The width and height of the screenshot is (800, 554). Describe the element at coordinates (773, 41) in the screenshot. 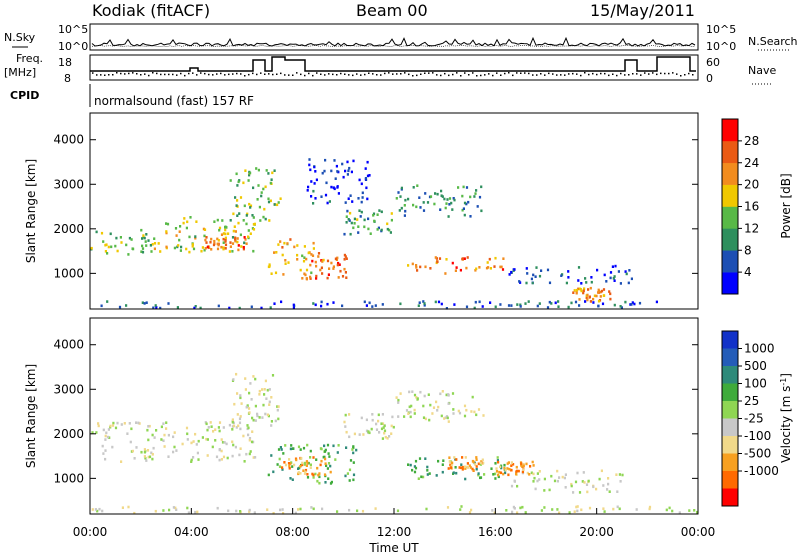

I see `nsearch-label: N.Search` at that location.